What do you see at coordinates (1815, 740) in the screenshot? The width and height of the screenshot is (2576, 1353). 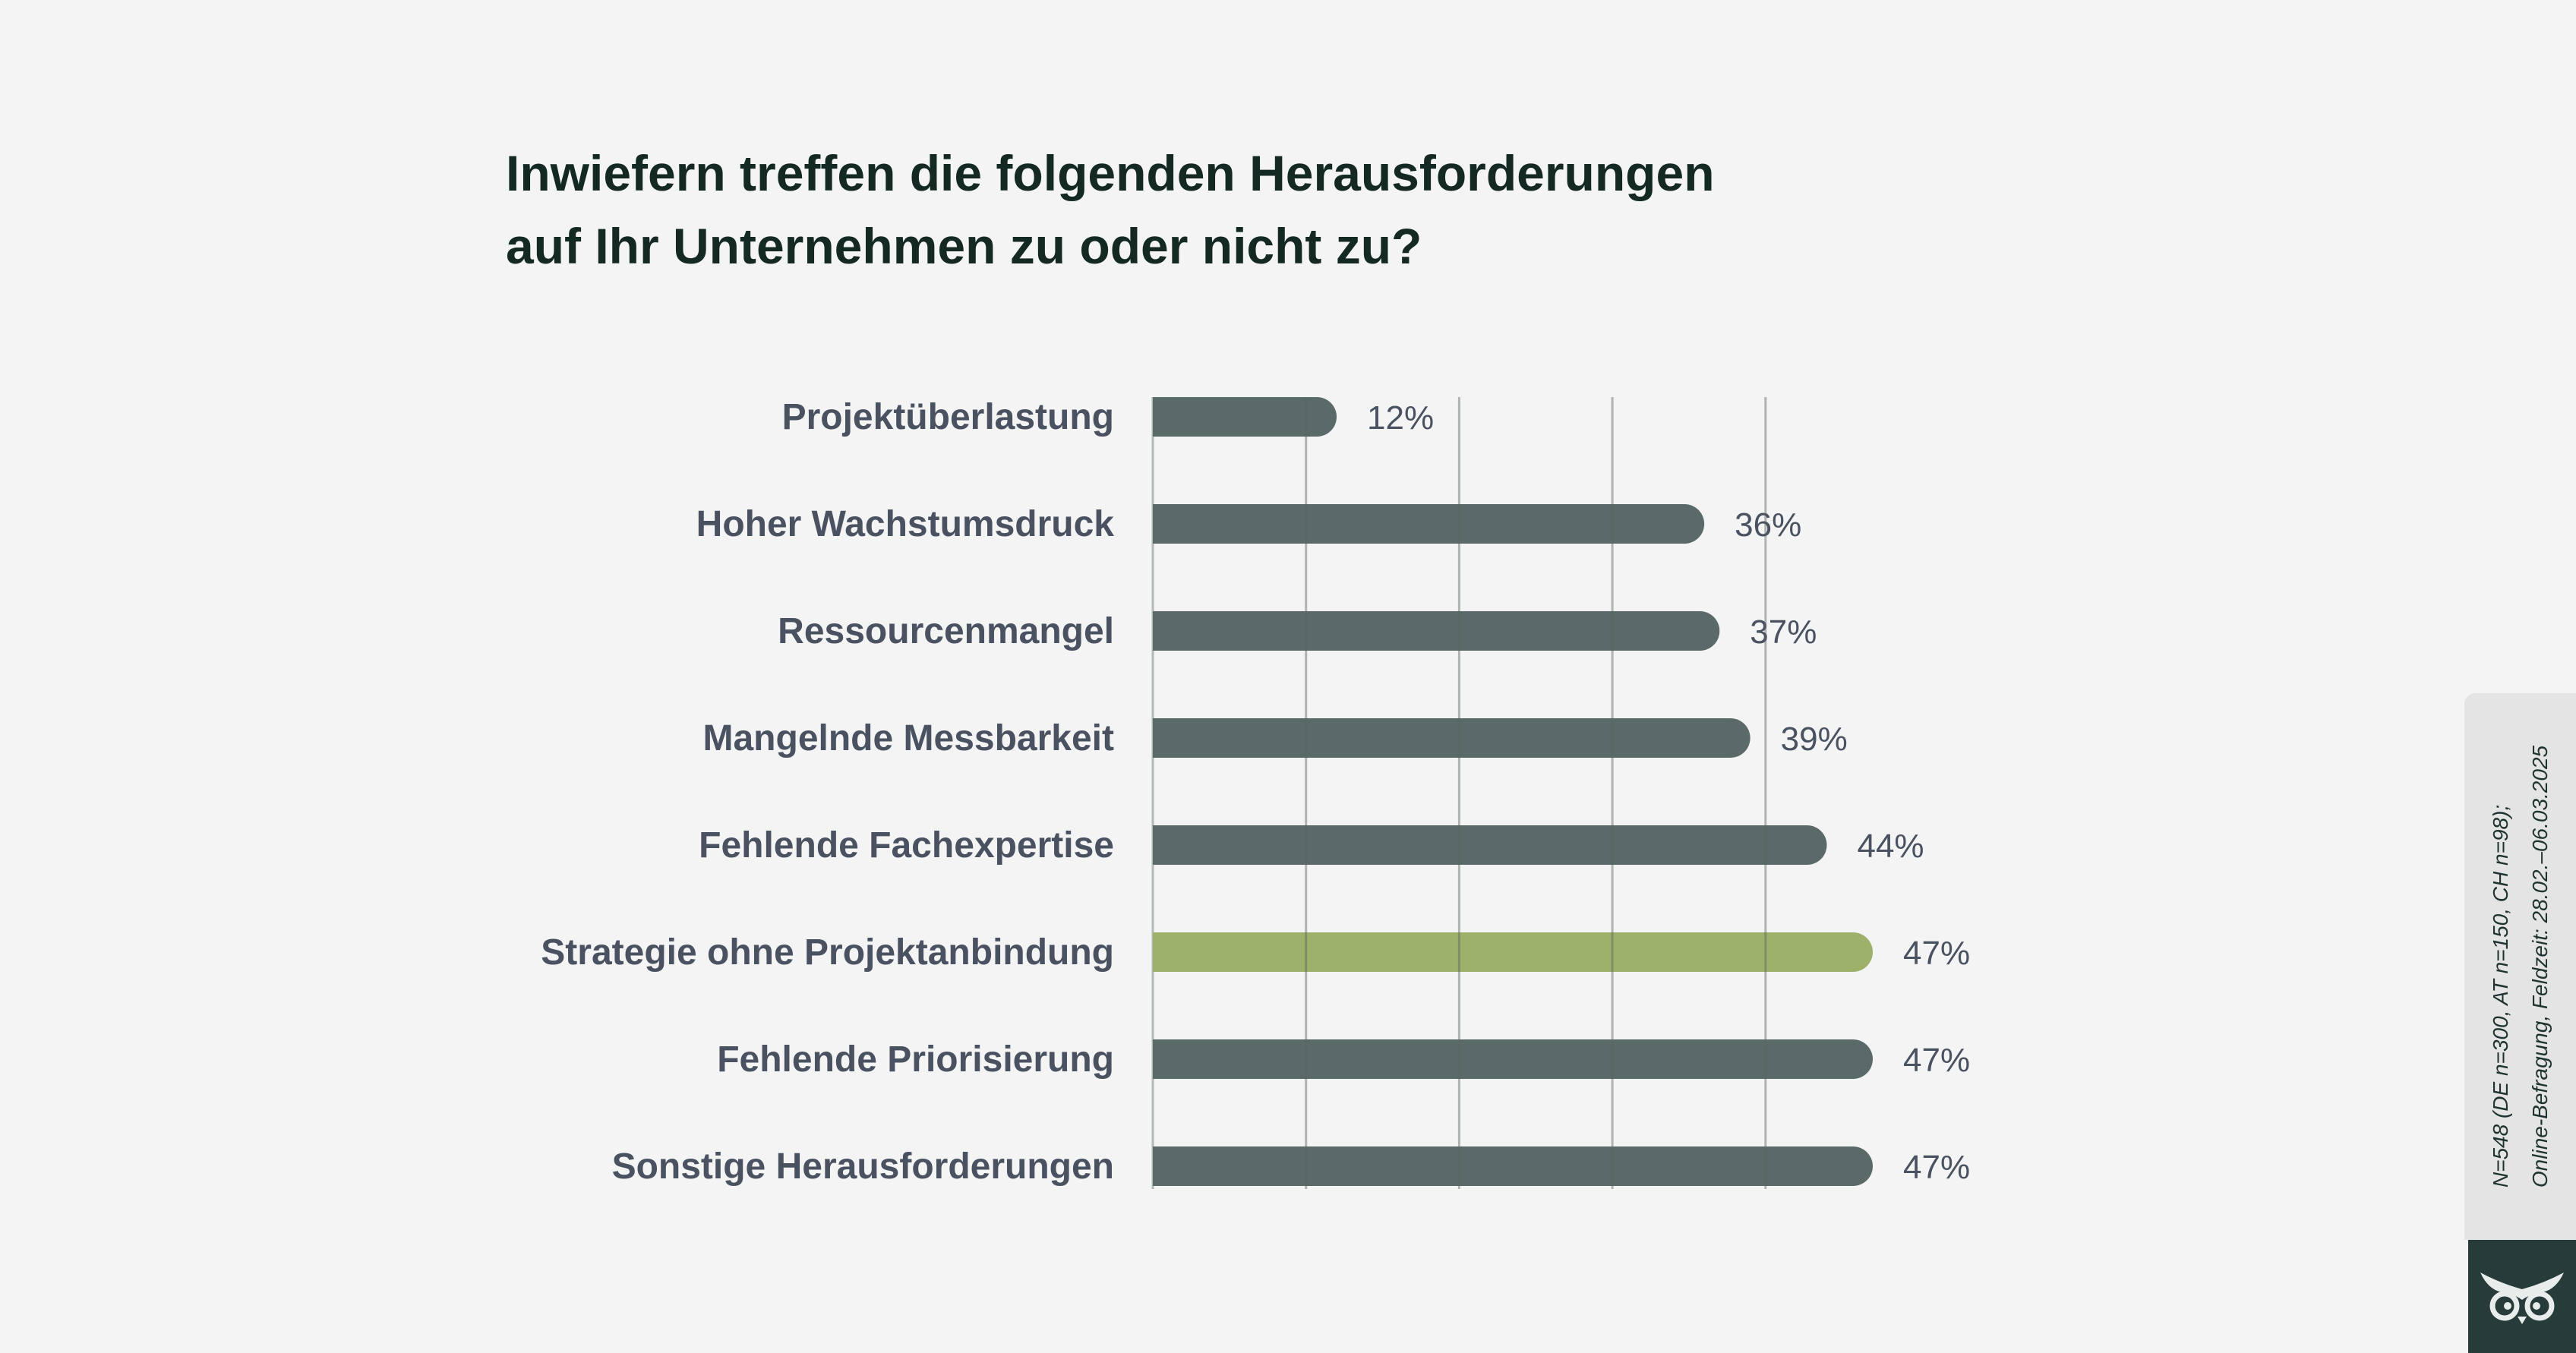 I see `value-label: 39%` at bounding box center [1815, 740].